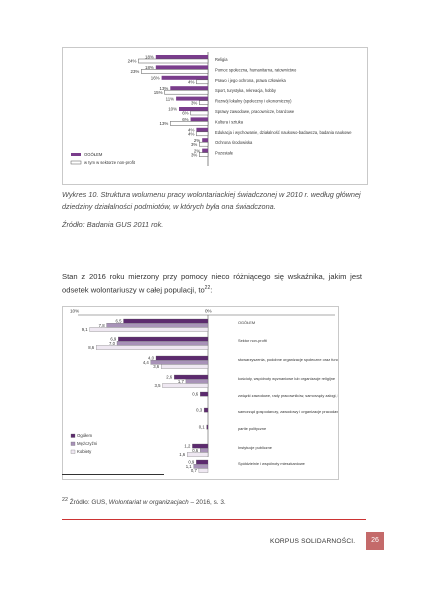 Image resolution: width=425 pixels, height=600 pixels. I want to click on chart2-category: OGÓŁEM, so click(246, 322).